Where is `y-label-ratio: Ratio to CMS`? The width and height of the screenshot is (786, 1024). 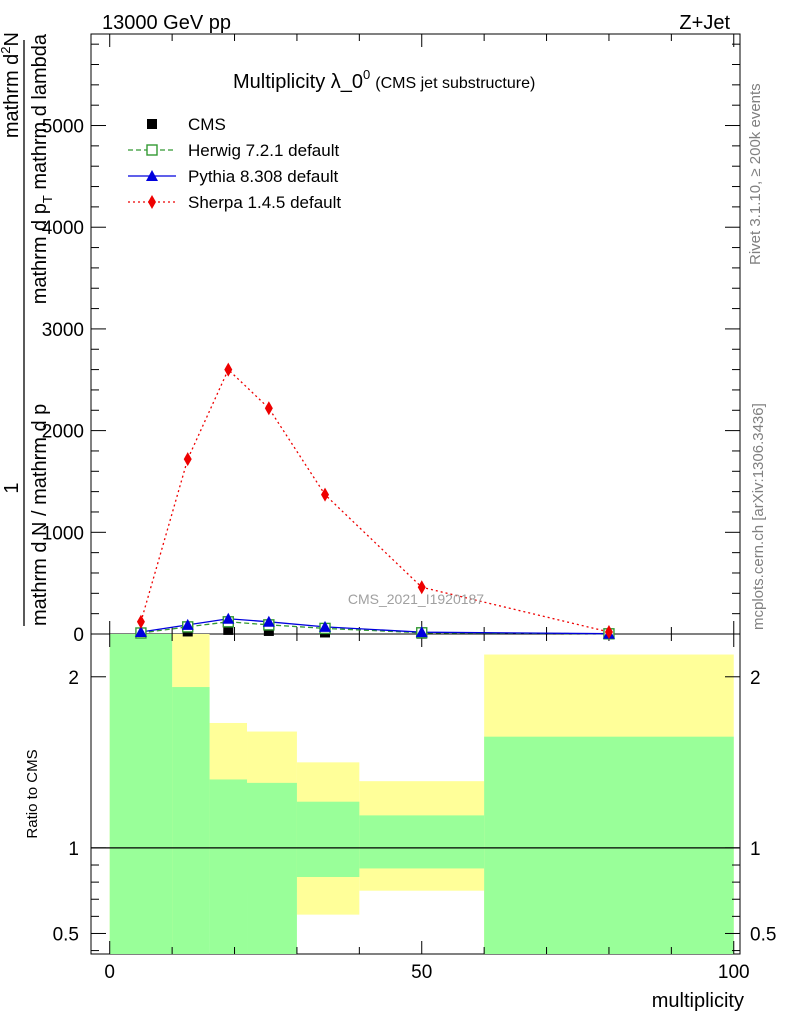
y-label-ratio: Ratio to CMS is located at coordinates (32, 793).